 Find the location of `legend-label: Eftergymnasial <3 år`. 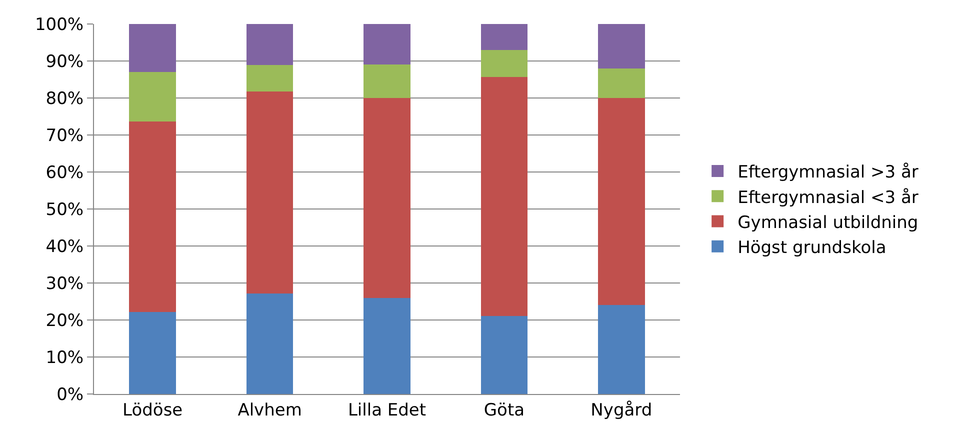

legend-label: Eftergymnasial <3 år is located at coordinates (828, 198).